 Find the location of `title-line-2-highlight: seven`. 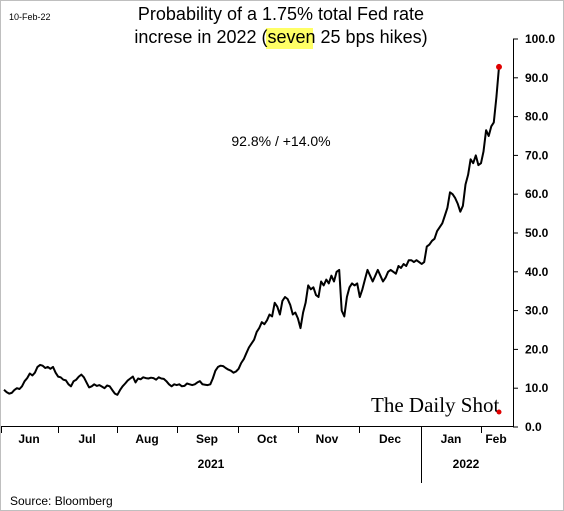

title-line-2-highlight: seven is located at coordinates (291, 37).